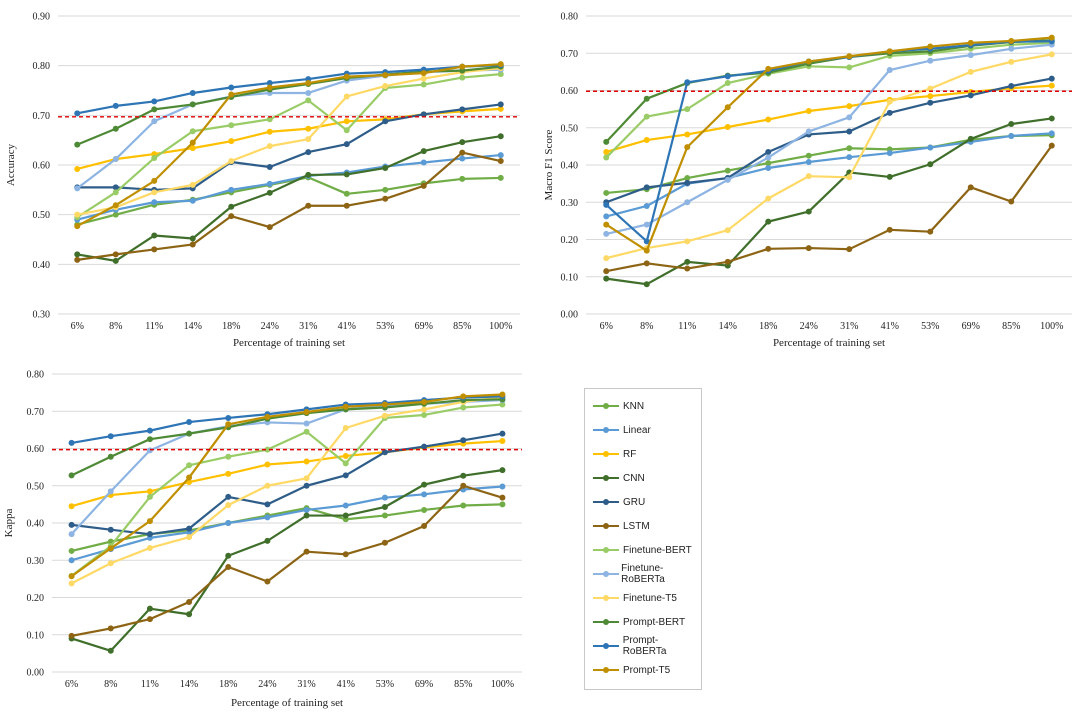 This screenshot has width=1080, height=720. Describe the element at coordinates (287, 560) in the screenshot. I see `series-line-lstm` at that location.